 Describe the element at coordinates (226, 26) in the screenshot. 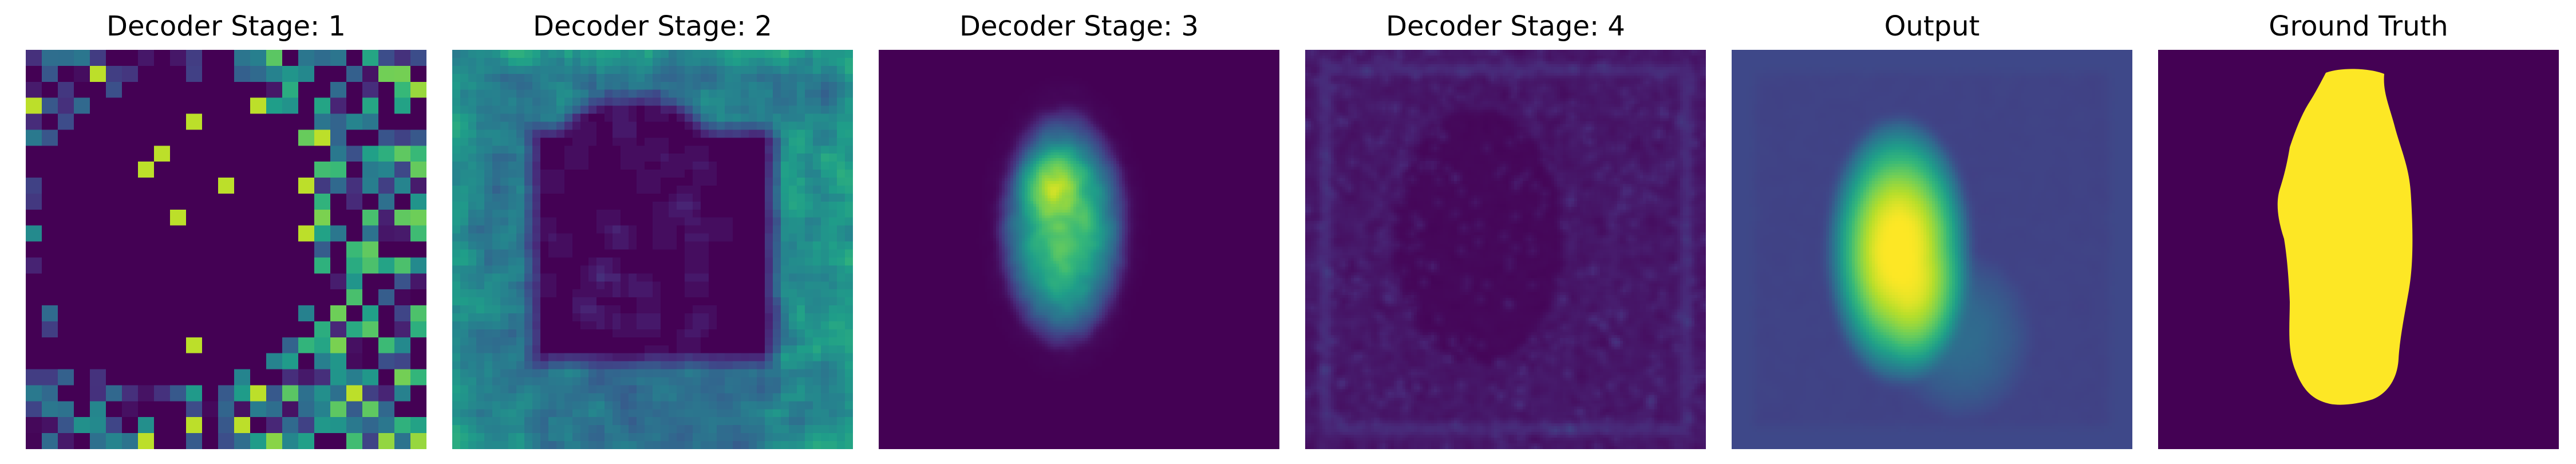

I see `panel-title: Decoder Stage: 1` at that location.